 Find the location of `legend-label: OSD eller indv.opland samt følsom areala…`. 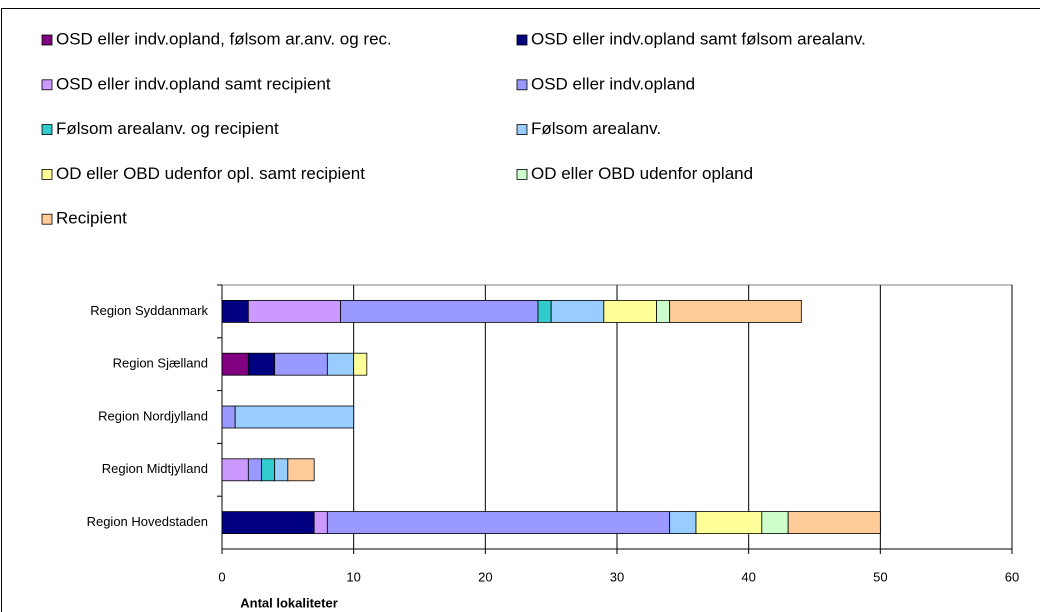

legend-label: OSD eller indv.opland samt følsom areala… is located at coordinates (698, 38).